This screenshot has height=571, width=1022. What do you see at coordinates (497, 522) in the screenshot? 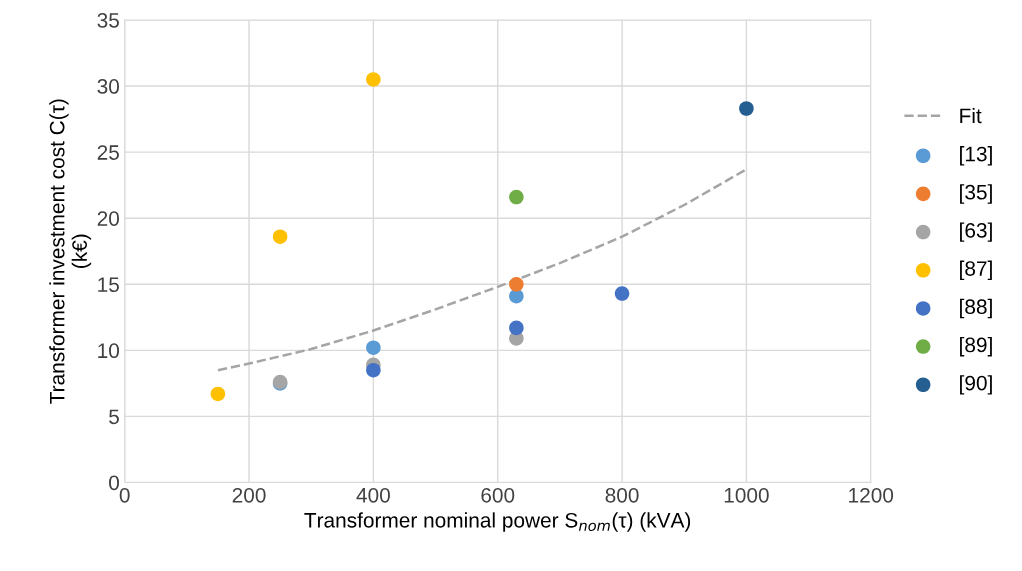
I see `x-axis-title: Transformer nominal power S$_{nom}$(τ) (kVA)` at bounding box center [497, 522].